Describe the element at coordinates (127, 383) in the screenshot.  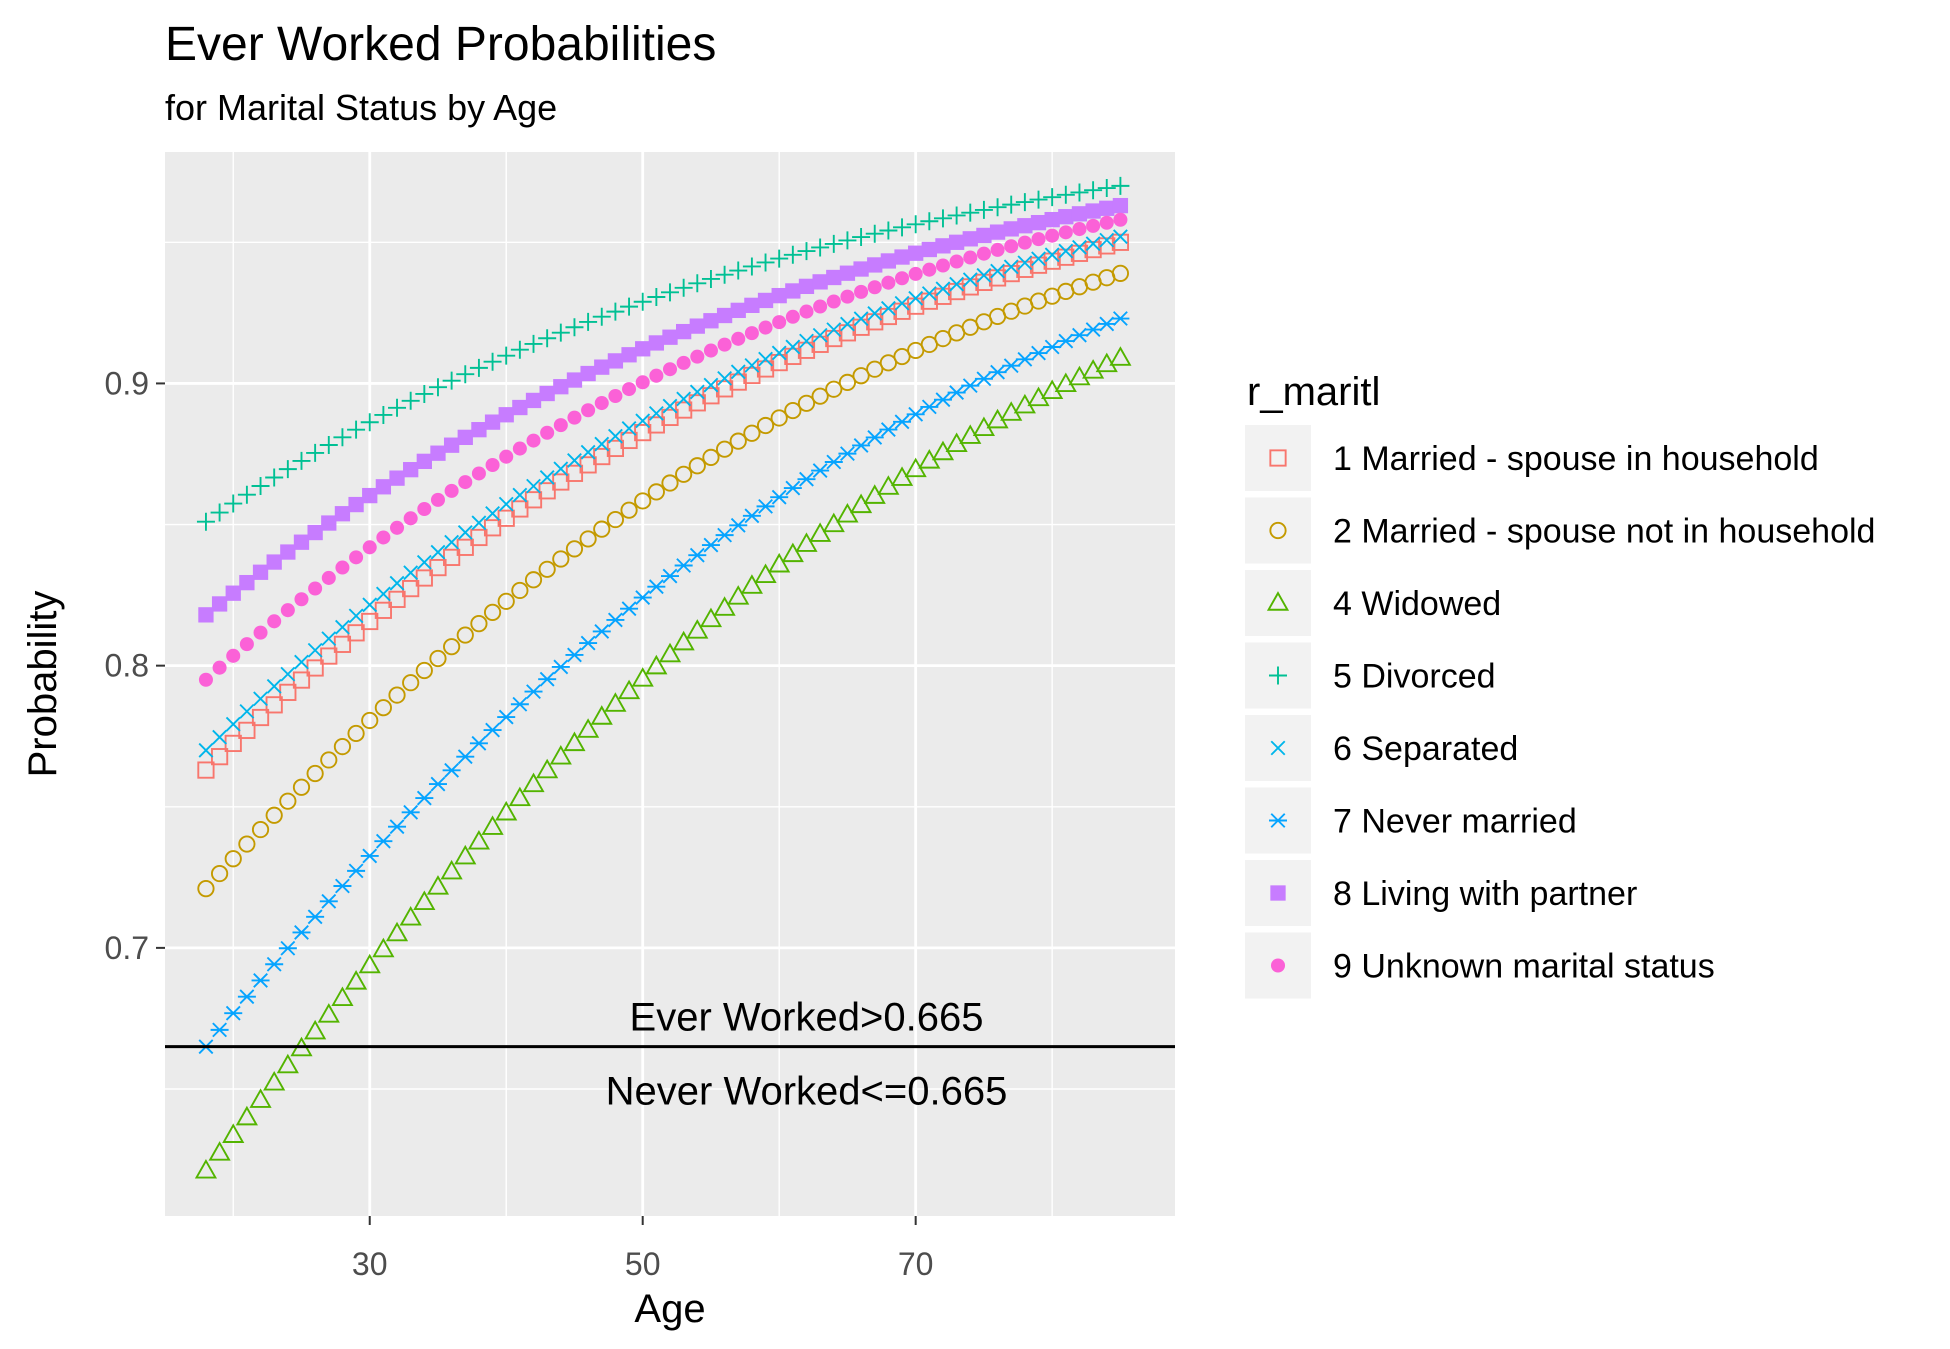
I see `y-tick-label: 0.9` at that location.